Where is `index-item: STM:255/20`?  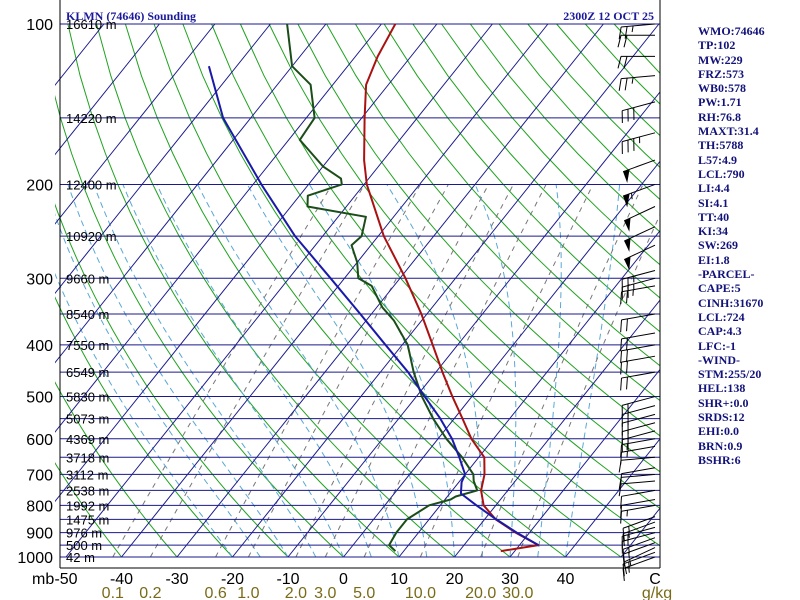
index-item: STM:255/20 is located at coordinates (730, 374).